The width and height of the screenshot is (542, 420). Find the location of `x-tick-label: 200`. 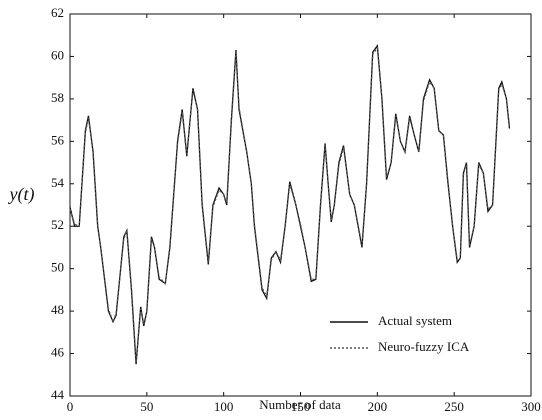

x-tick-label: 200 is located at coordinates (378, 406).